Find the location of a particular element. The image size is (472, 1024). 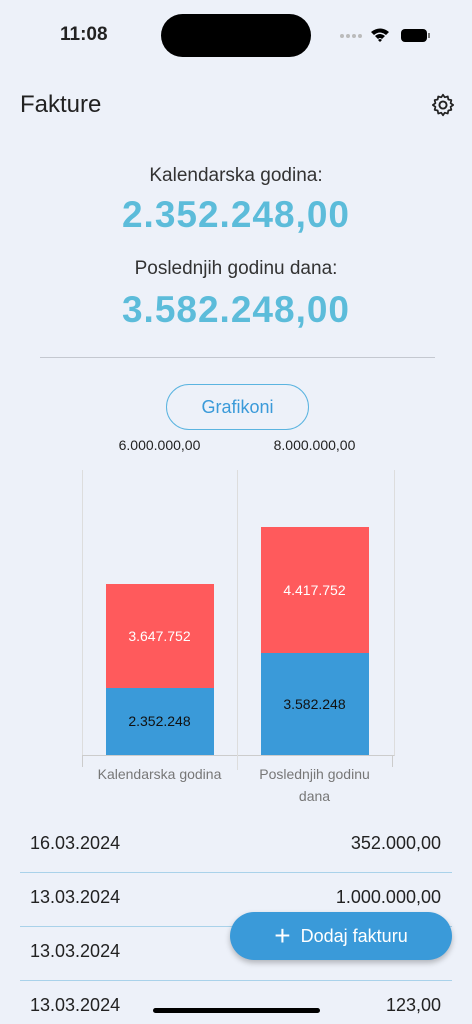

summary-value: 2.352.248,00 is located at coordinates (236, 214).